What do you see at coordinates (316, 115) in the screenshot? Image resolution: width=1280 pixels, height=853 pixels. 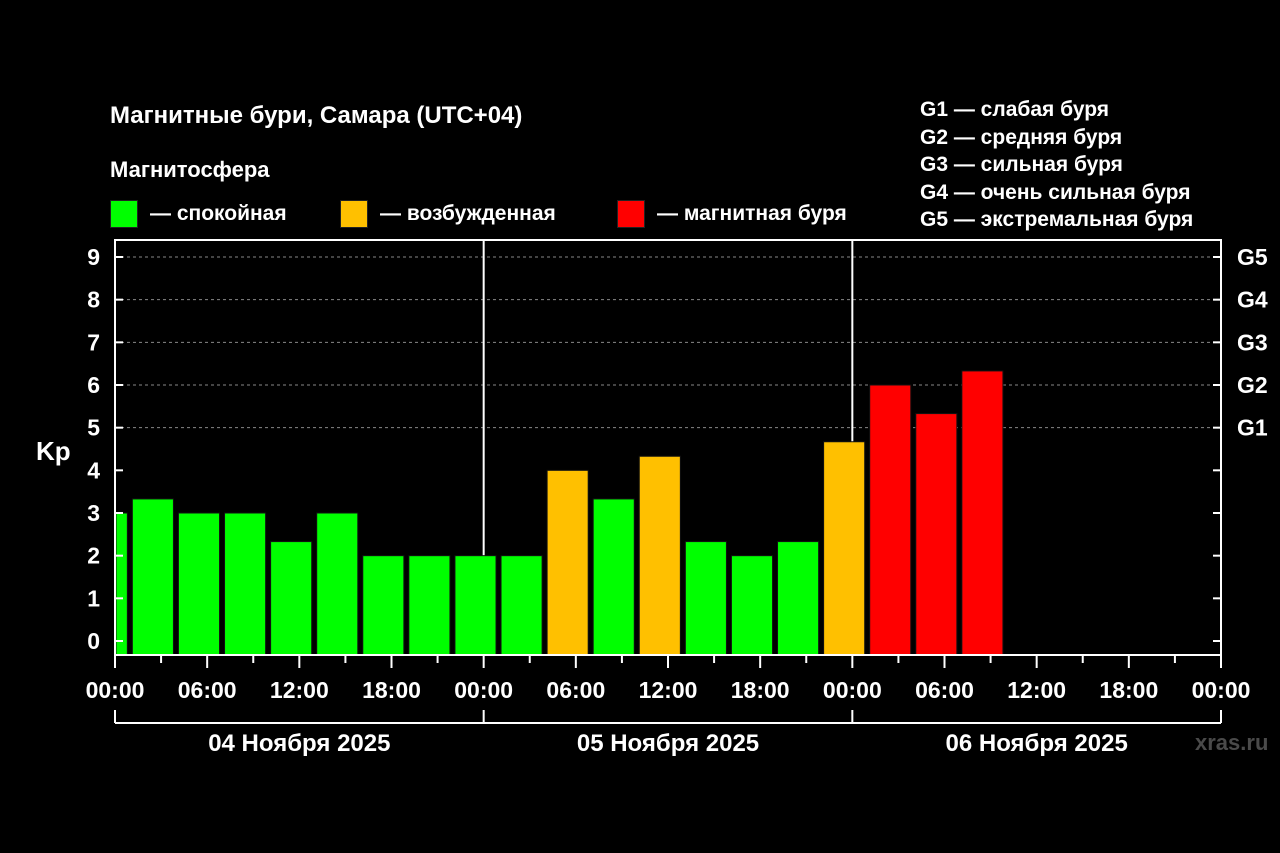 I see `chart-title: Магнитные бури, Самара (UTC+04)` at bounding box center [316, 115].